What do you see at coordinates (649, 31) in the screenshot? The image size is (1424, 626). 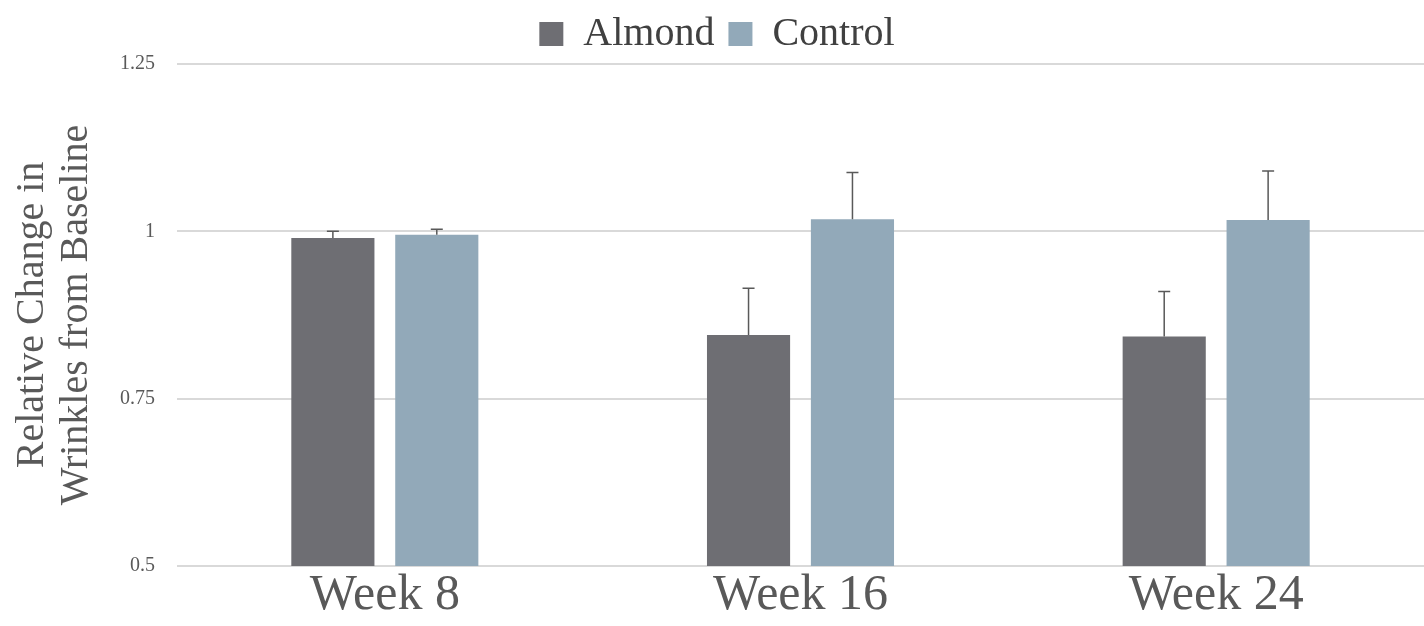 I see `legend-label: Almond` at bounding box center [649, 31].